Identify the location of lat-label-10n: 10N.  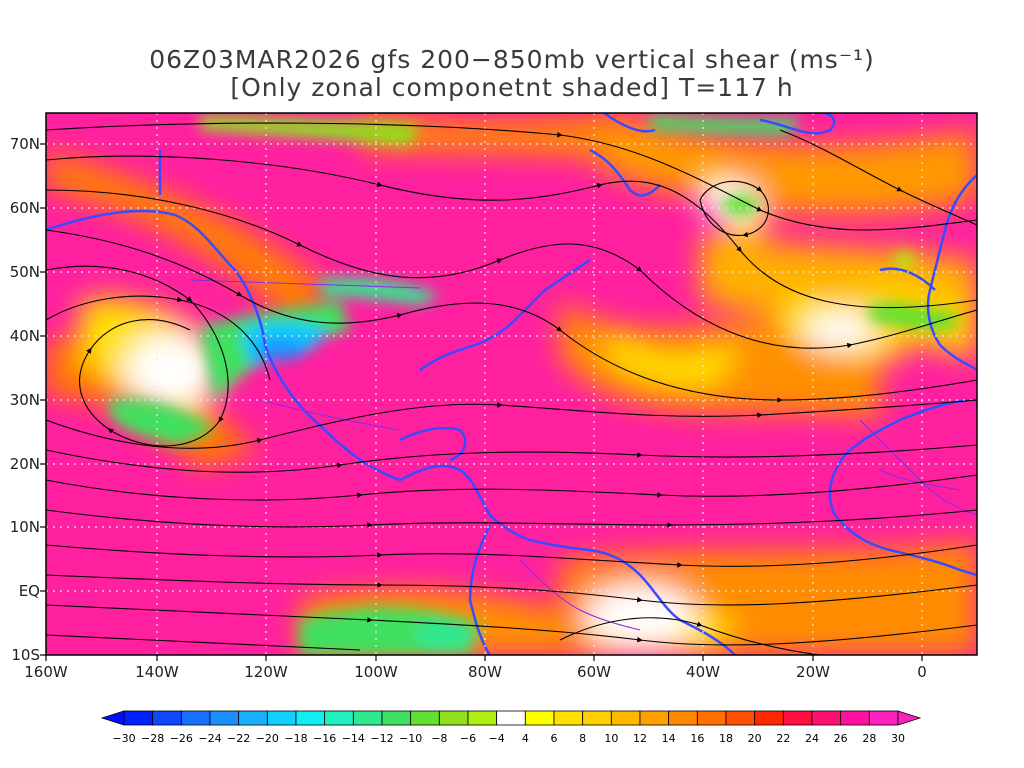
(24, 527).